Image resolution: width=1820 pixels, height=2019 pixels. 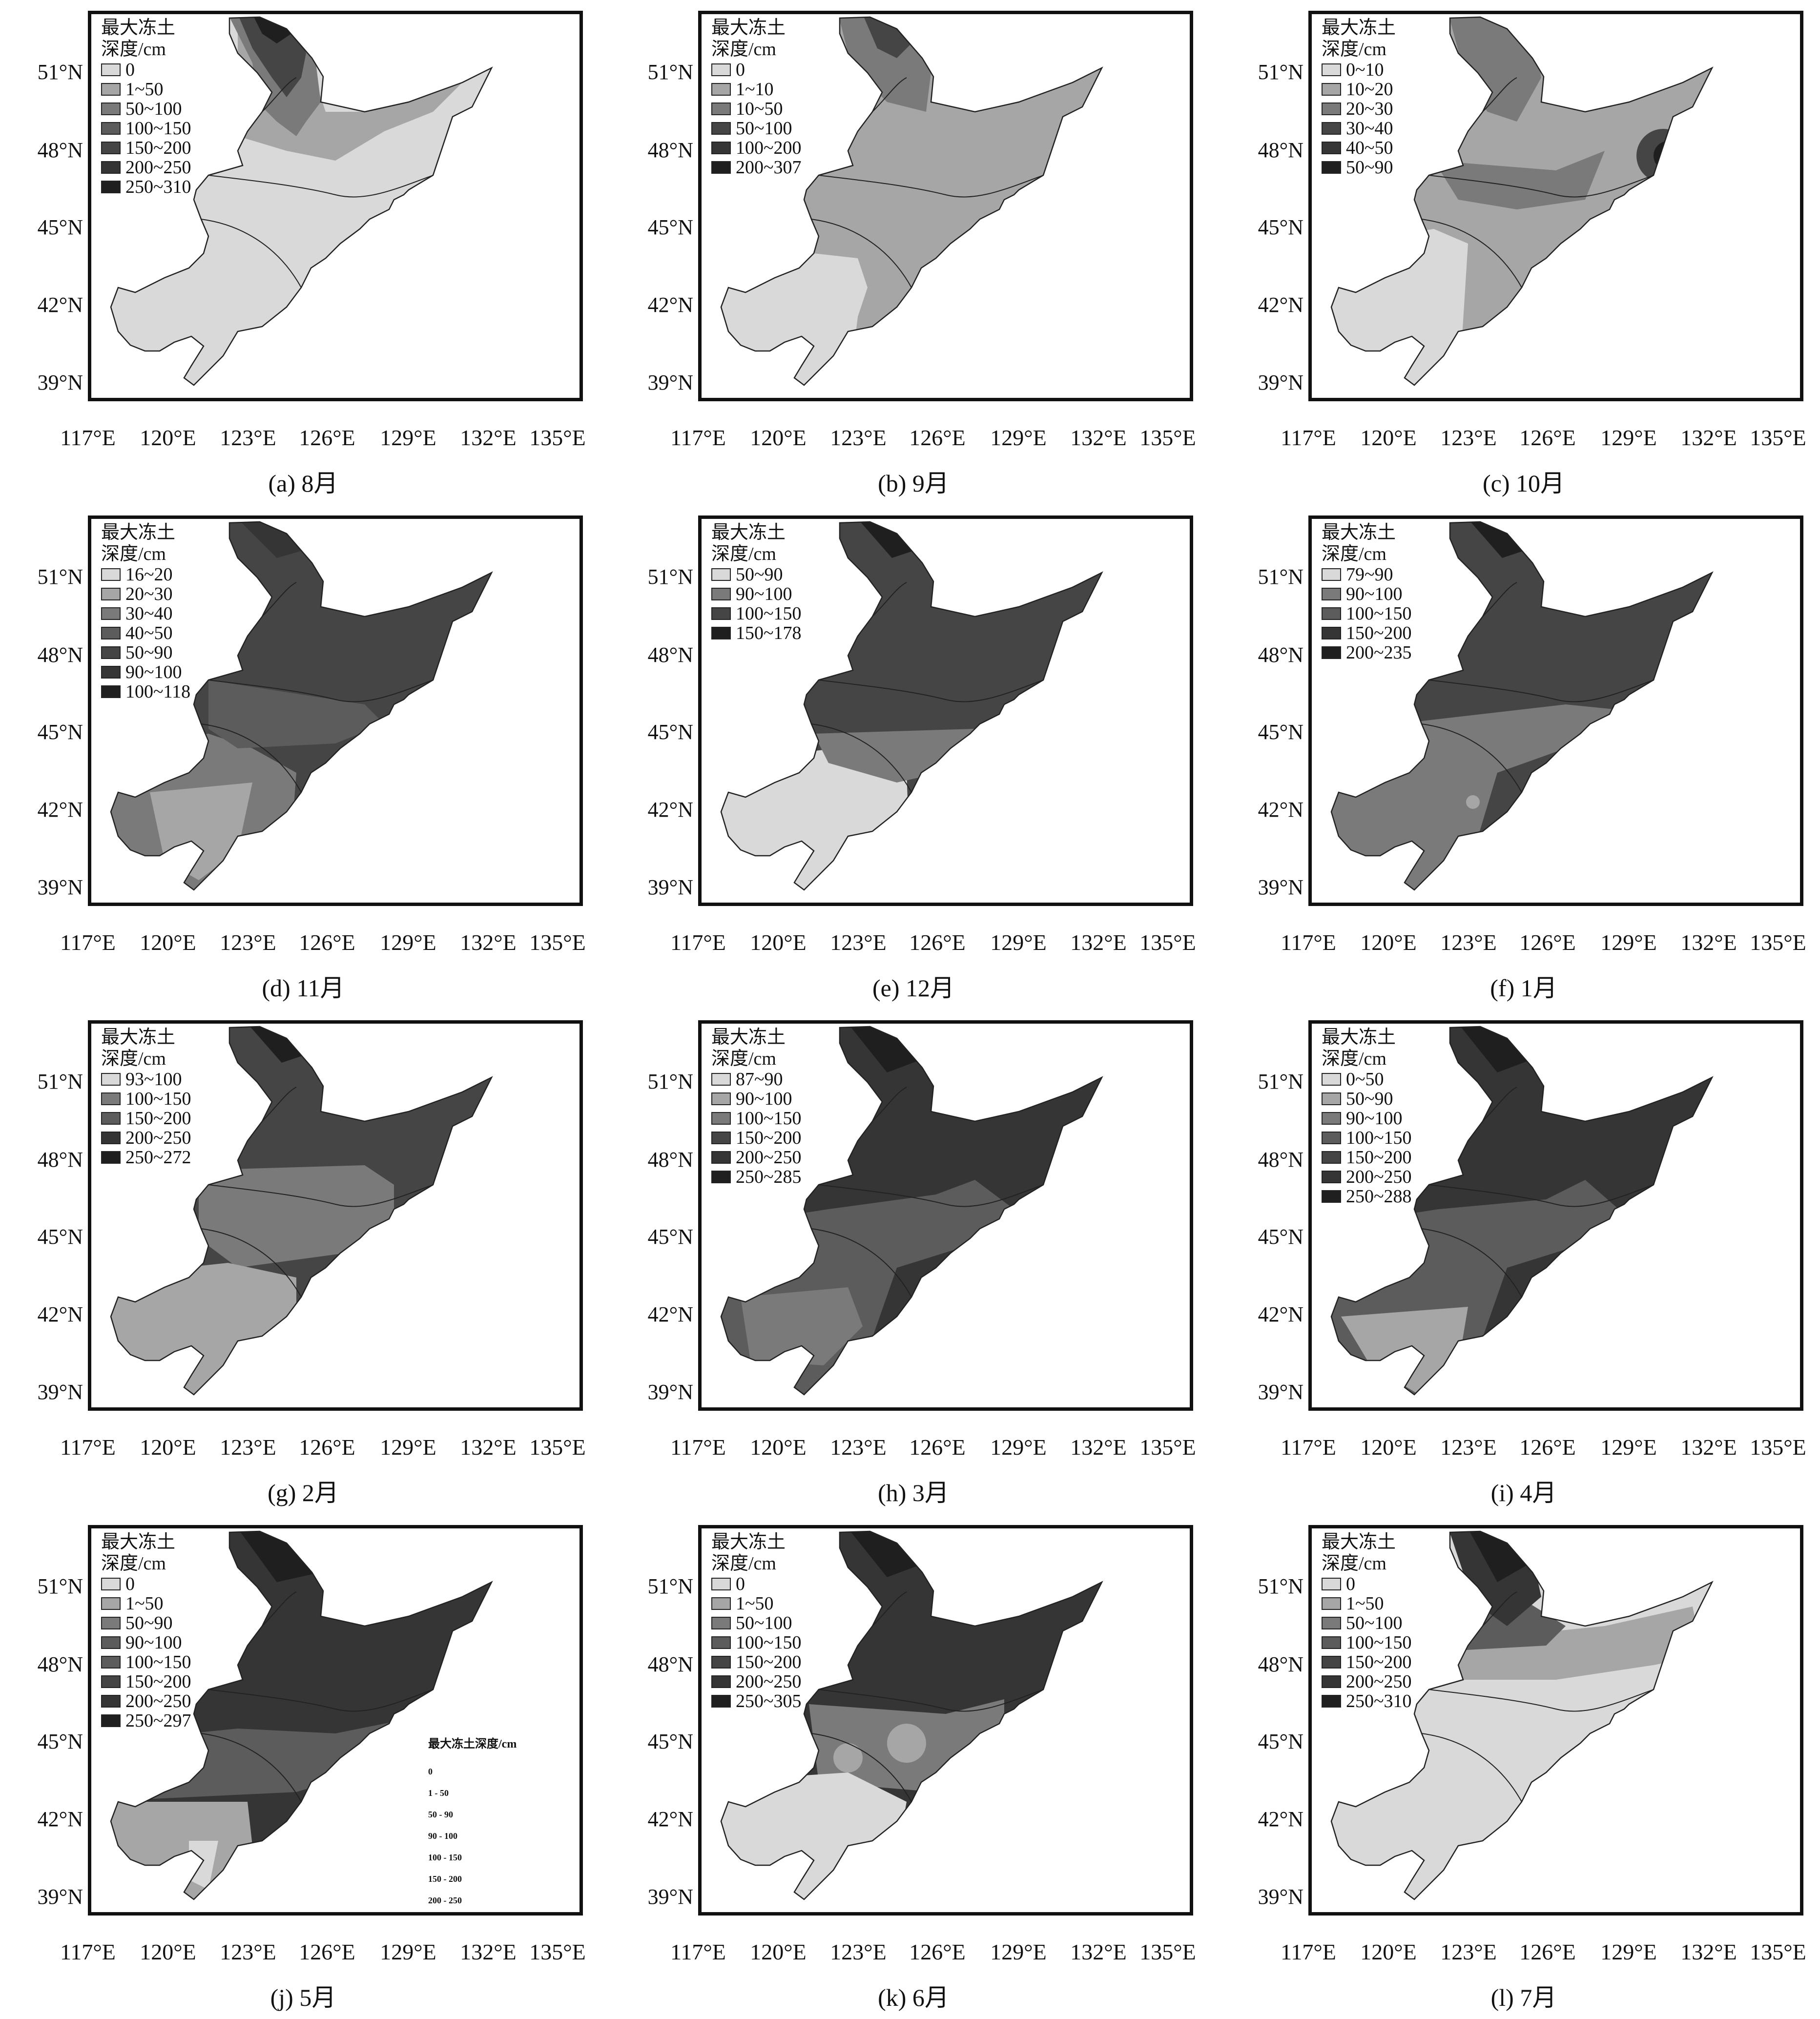 What do you see at coordinates (1523, 1492) in the screenshot?
I see `panel-caption: (i) 4月` at bounding box center [1523, 1492].